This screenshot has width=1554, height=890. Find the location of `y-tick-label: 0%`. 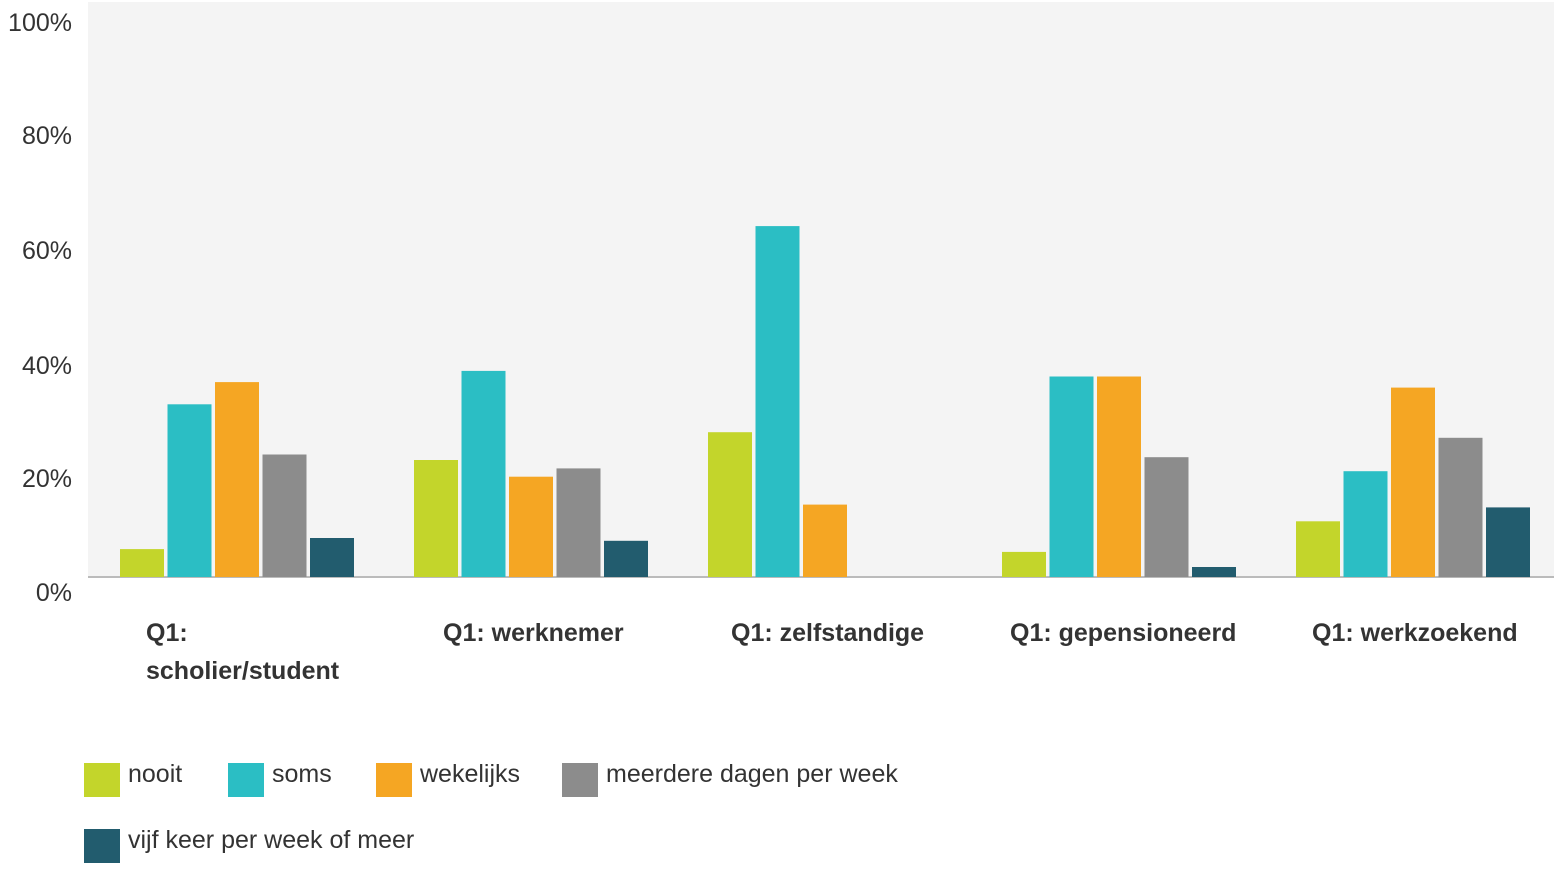

y-tick-label: 0% is located at coordinates (54, 593).